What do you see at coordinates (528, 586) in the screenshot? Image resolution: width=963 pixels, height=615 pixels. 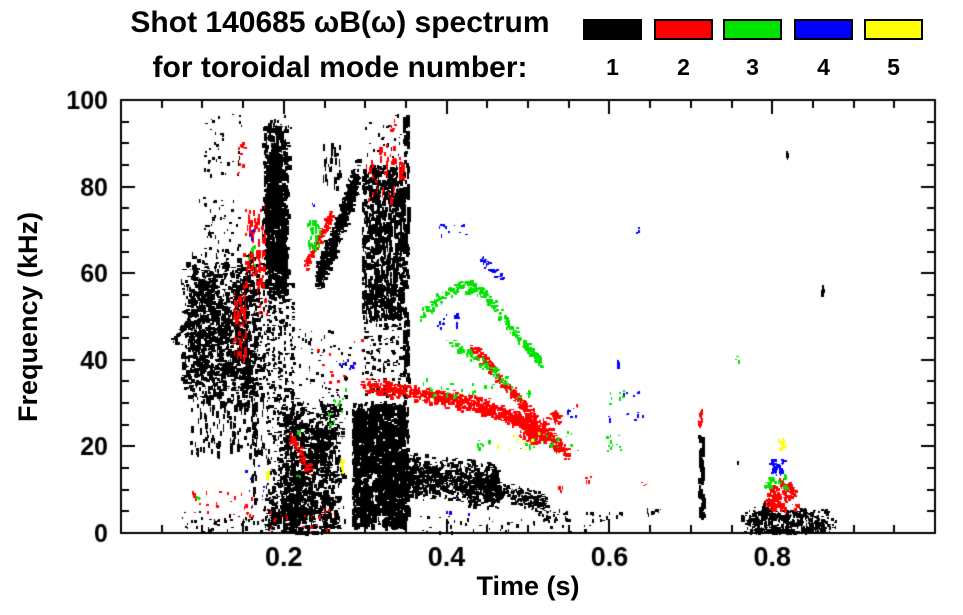 I see `x-axis-title: Time (s)` at bounding box center [528, 586].